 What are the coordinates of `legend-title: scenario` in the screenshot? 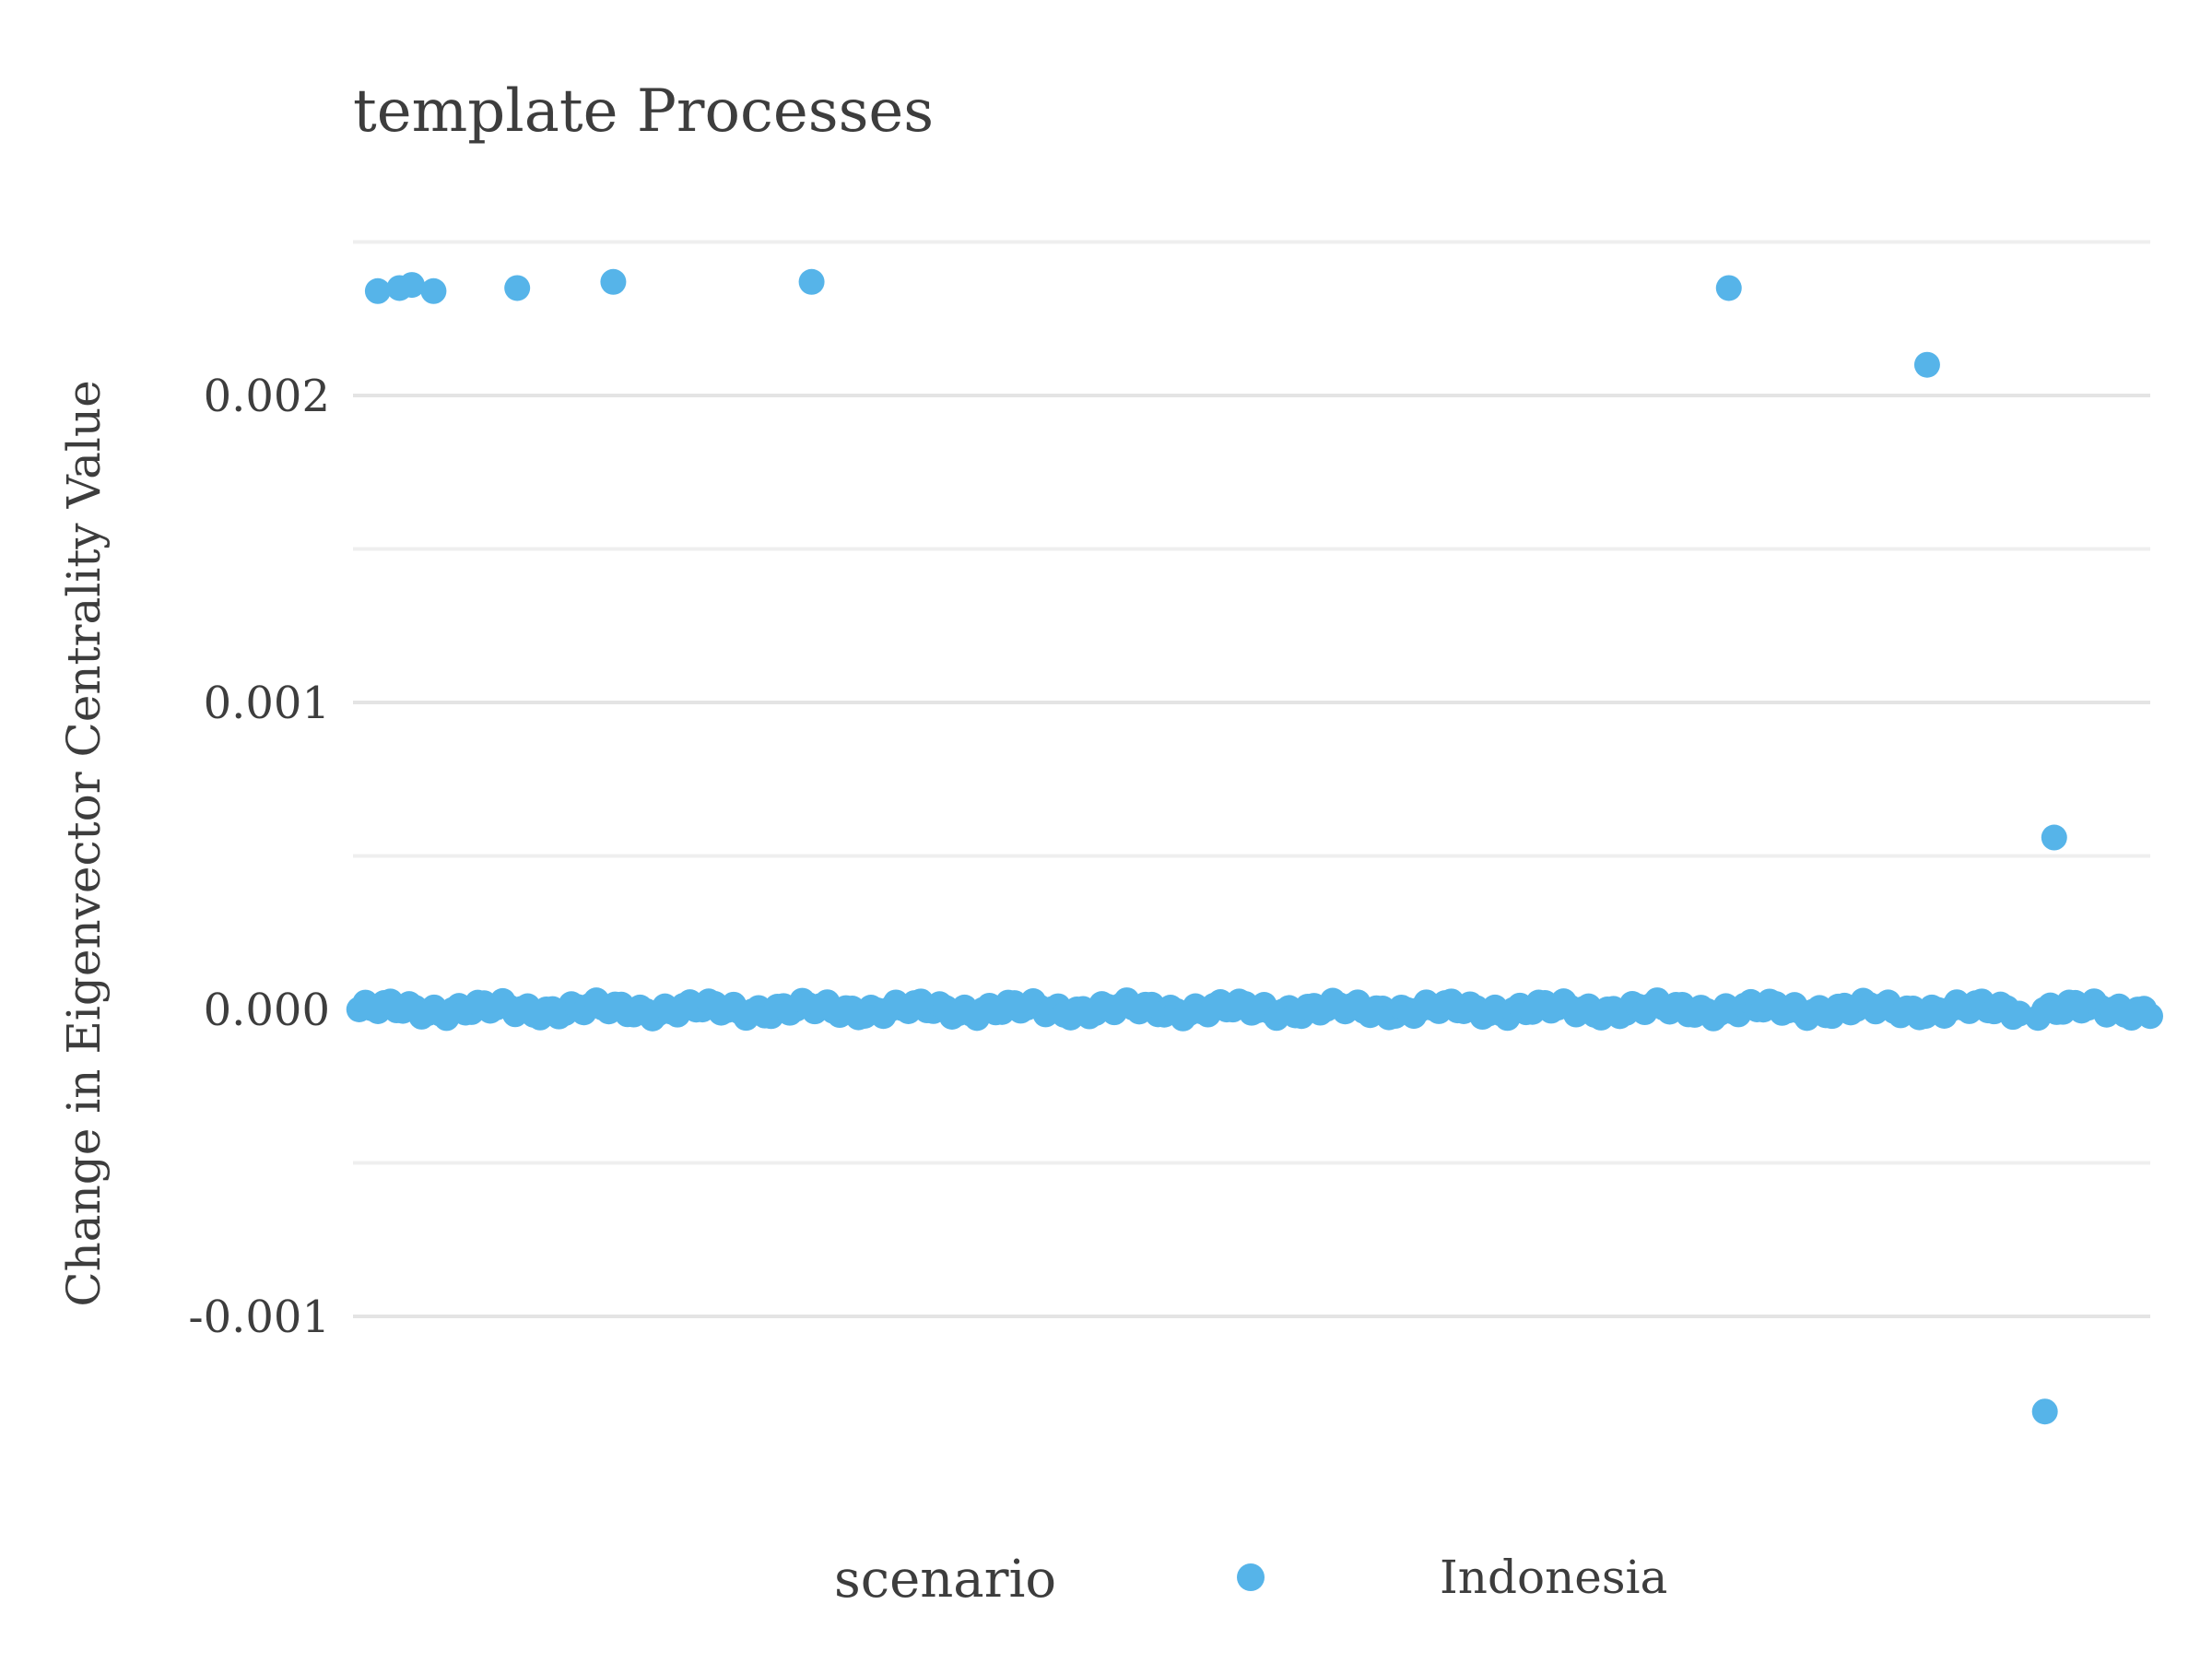 It's located at (945, 1580).